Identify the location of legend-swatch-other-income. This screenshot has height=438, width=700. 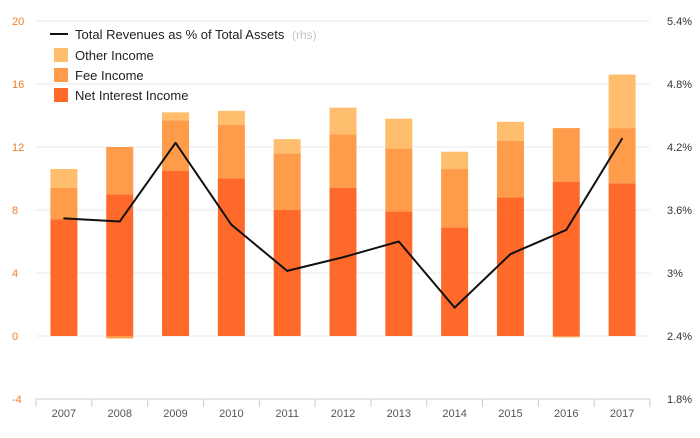
(61, 55).